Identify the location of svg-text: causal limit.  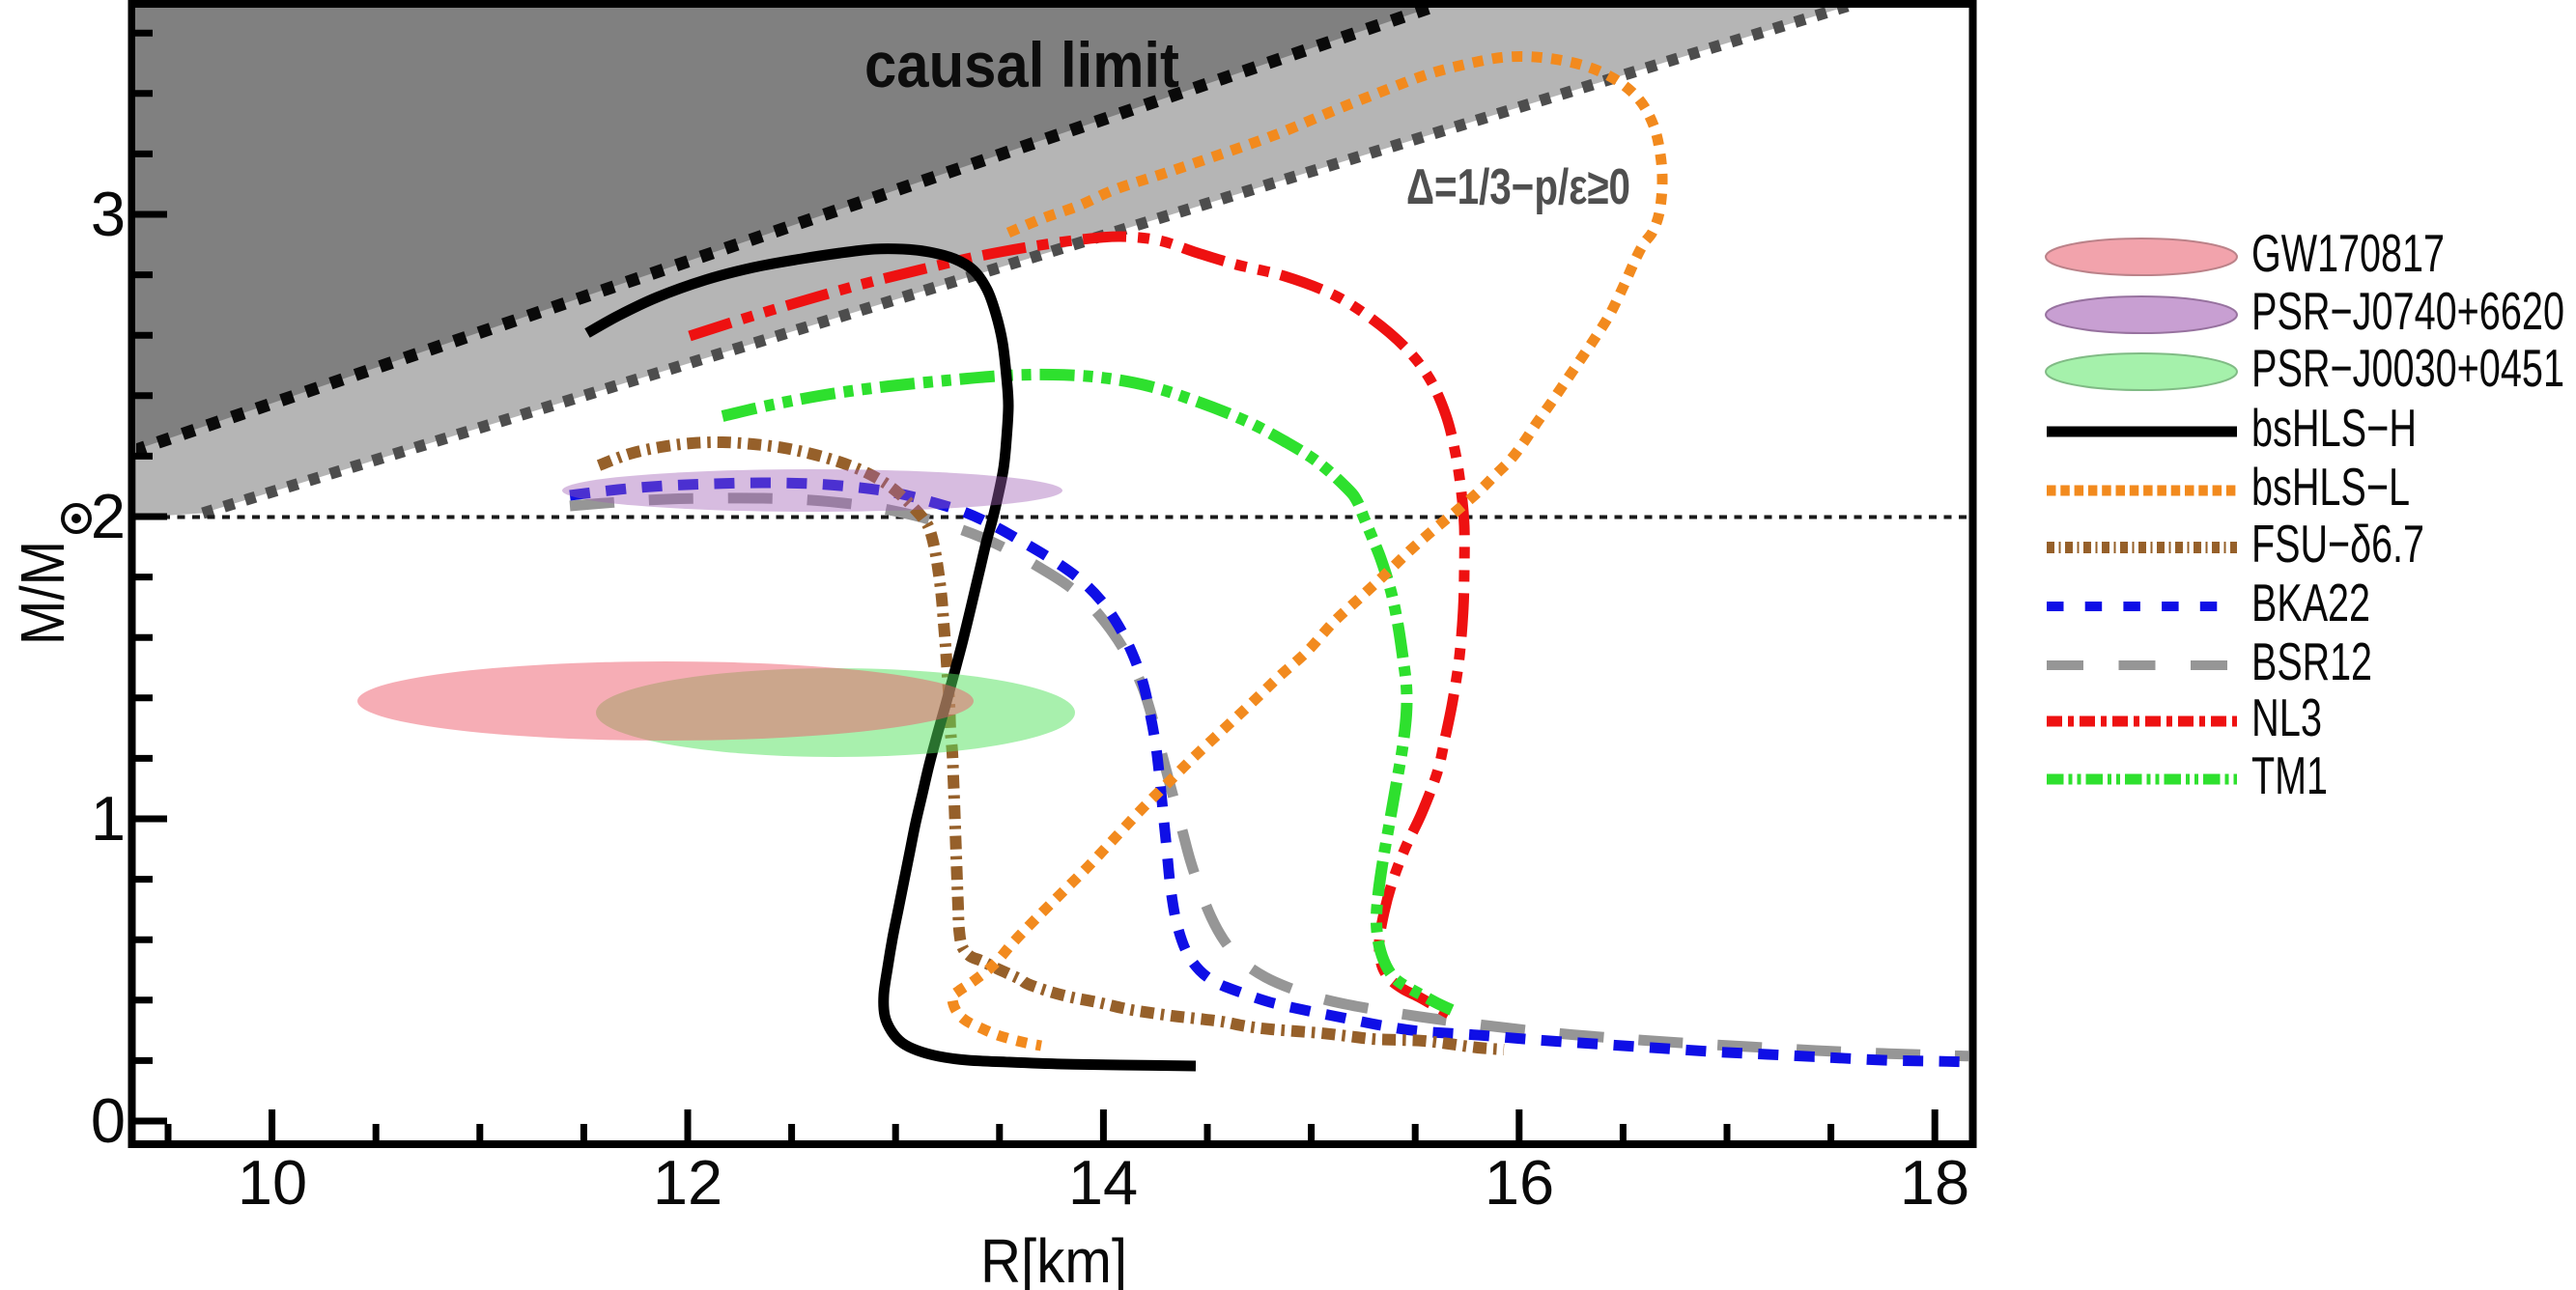
(1021, 64).